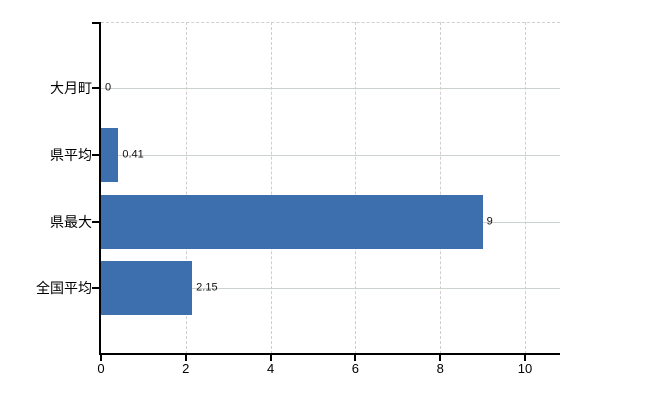  Describe the element at coordinates (186, 368) in the screenshot. I see `x-tick-label: 2` at that location.